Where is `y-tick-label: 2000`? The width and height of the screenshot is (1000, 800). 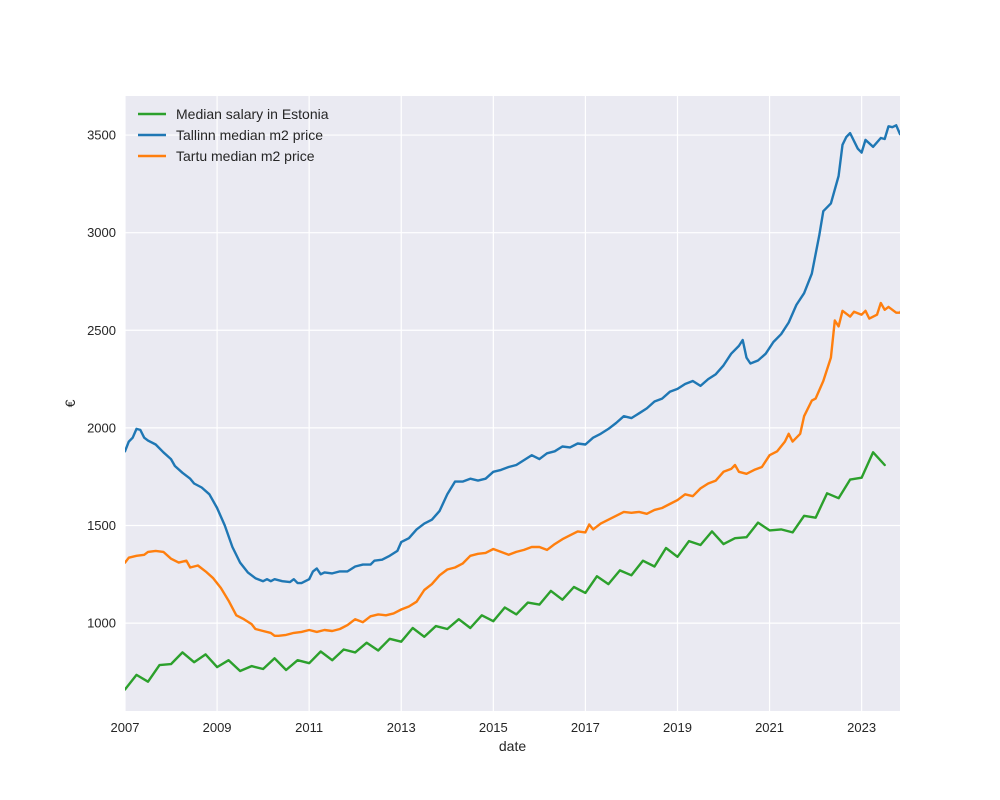 y-tick-label: 2000 is located at coordinates (101, 427).